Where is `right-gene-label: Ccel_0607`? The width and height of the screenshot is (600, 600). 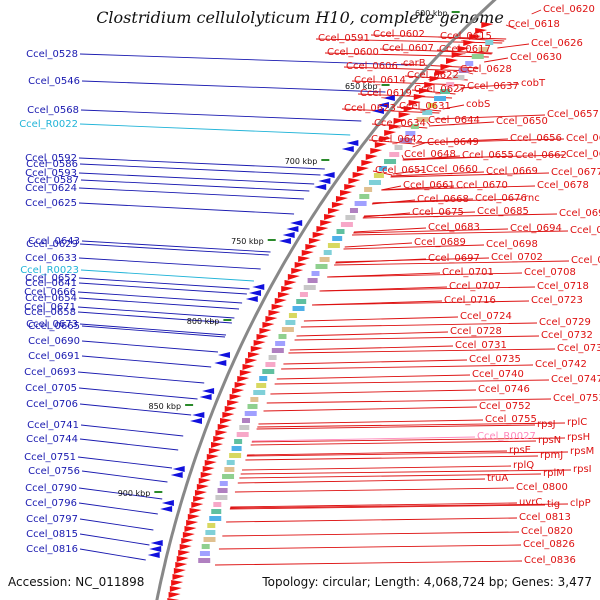
right-gene-label: Ccel_0607 is located at coordinates (408, 48).